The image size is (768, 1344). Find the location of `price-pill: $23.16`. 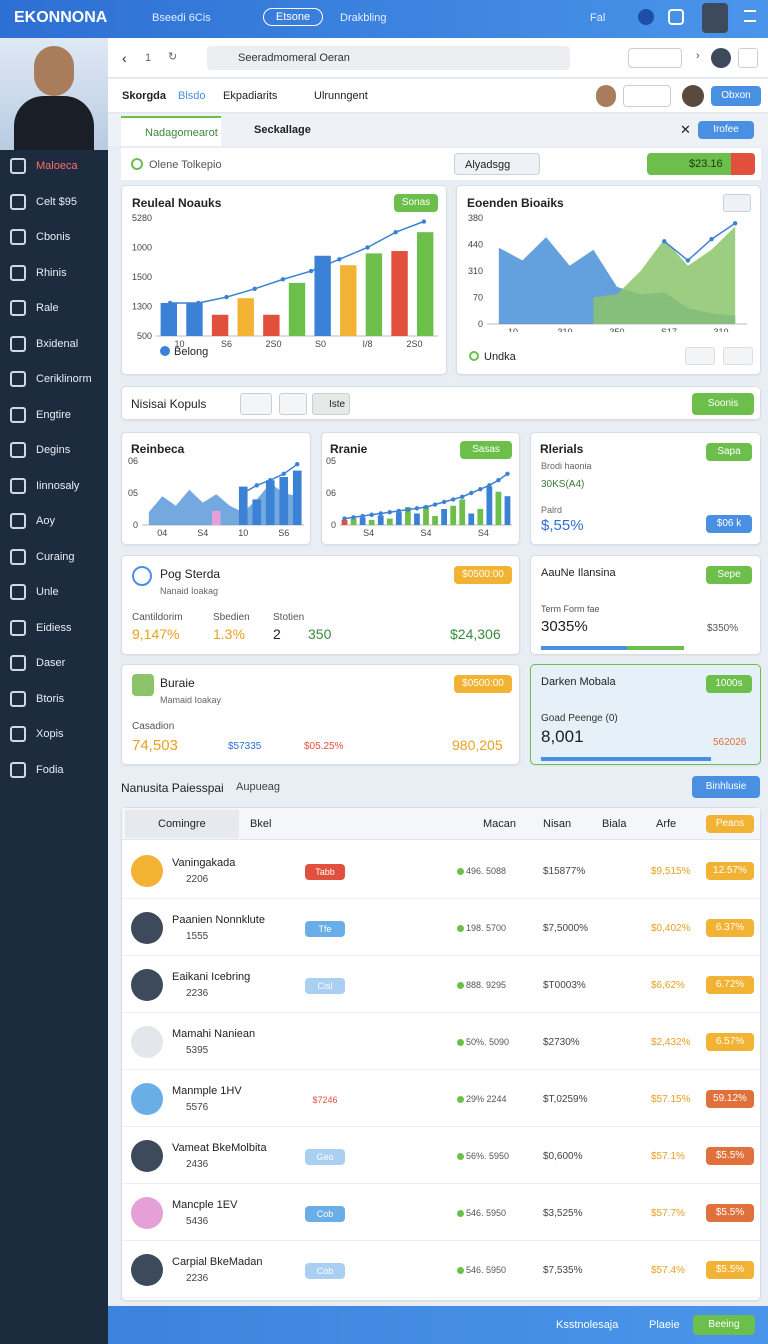

price-pill: $23.16 is located at coordinates (701, 164).